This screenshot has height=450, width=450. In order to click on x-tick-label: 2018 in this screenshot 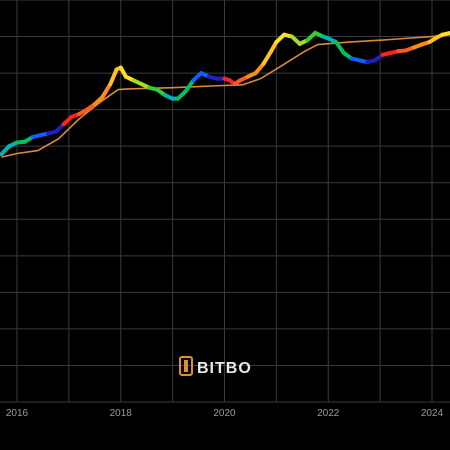, I will do `click(121, 413)`.